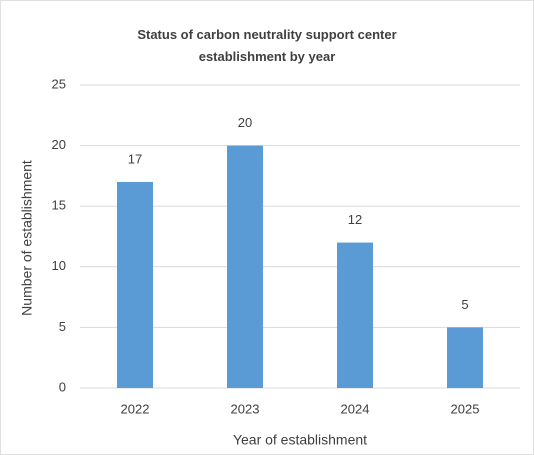  What do you see at coordinates (59, 144) in the screenshot?
I see `y-tick-label: 20` at bounding box center [59, 144].